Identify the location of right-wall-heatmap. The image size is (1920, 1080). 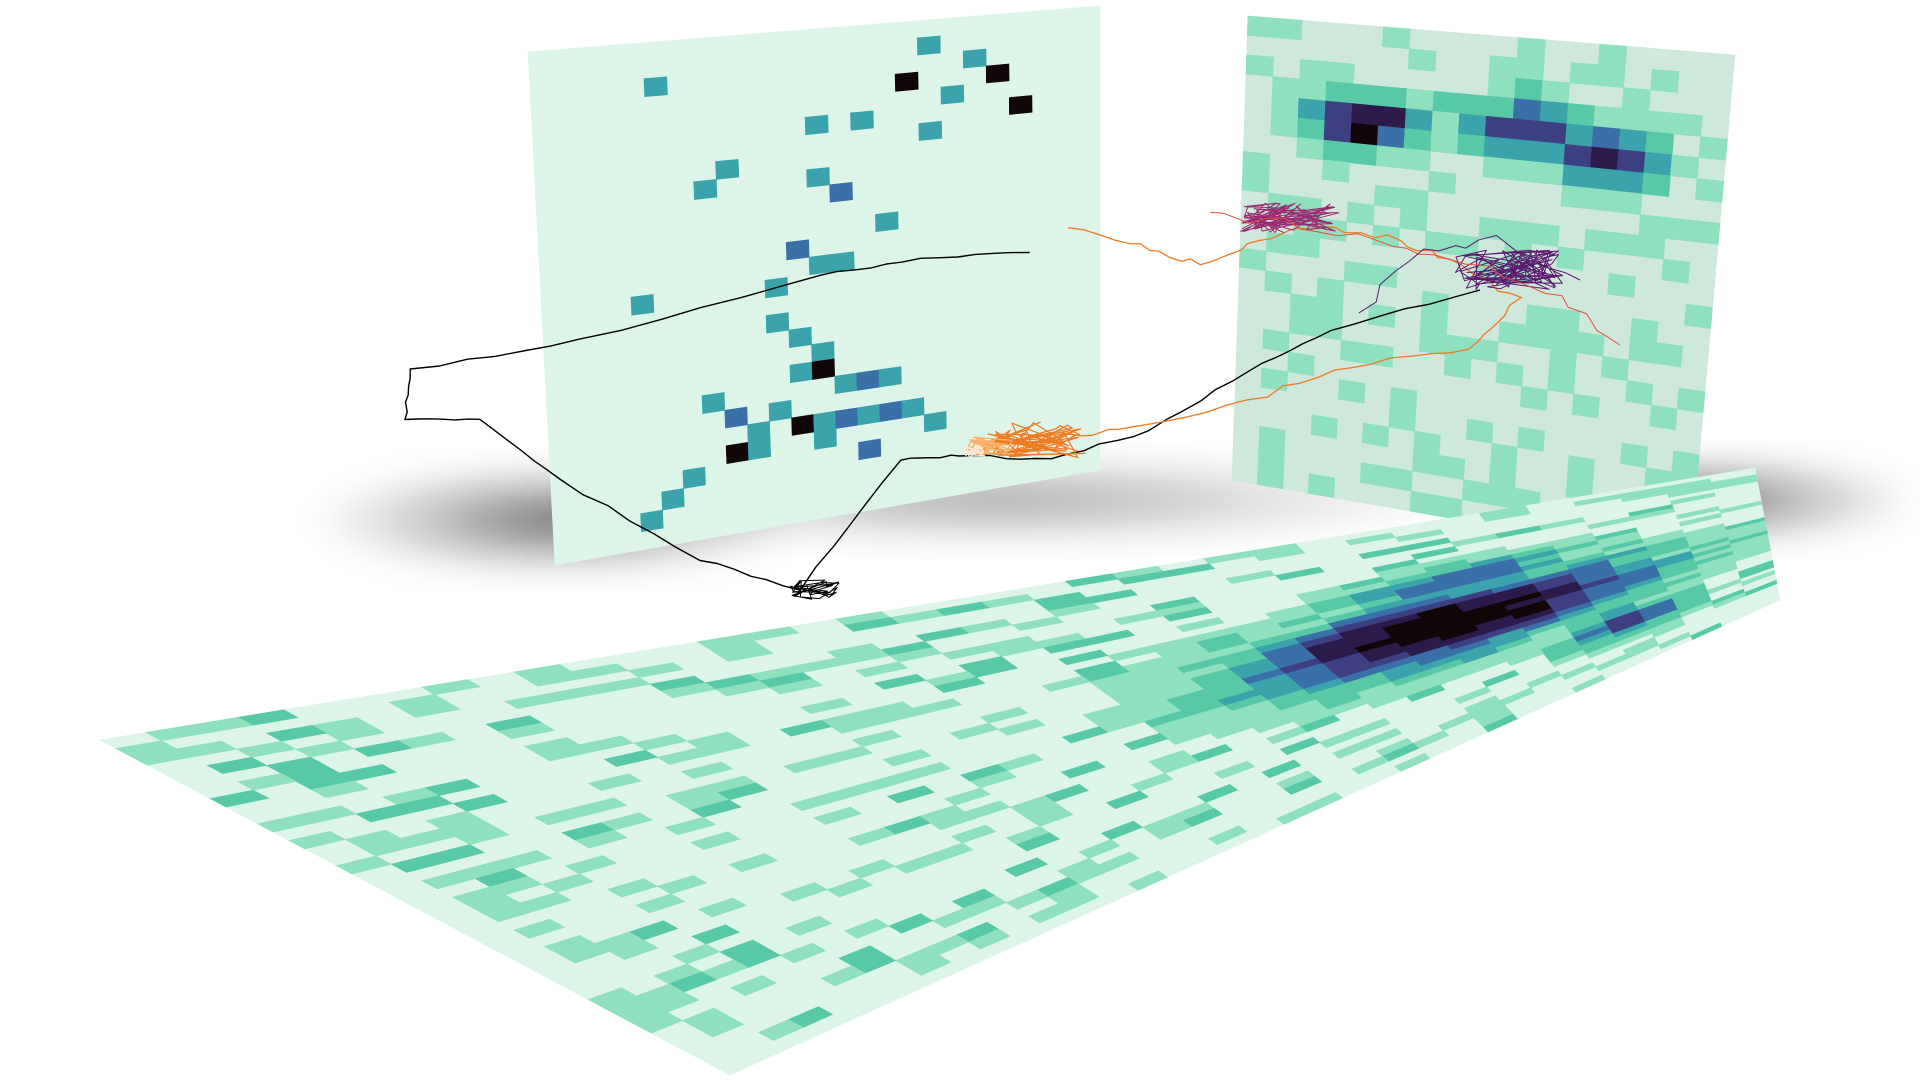
(1483, 288).